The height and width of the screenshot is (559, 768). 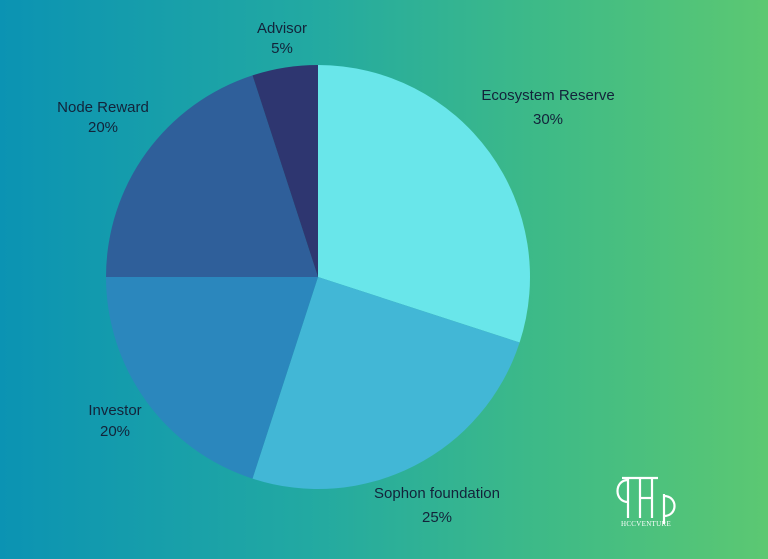 I want to click on slice-value-node-reward: 20%, so click(x=103, y=127).